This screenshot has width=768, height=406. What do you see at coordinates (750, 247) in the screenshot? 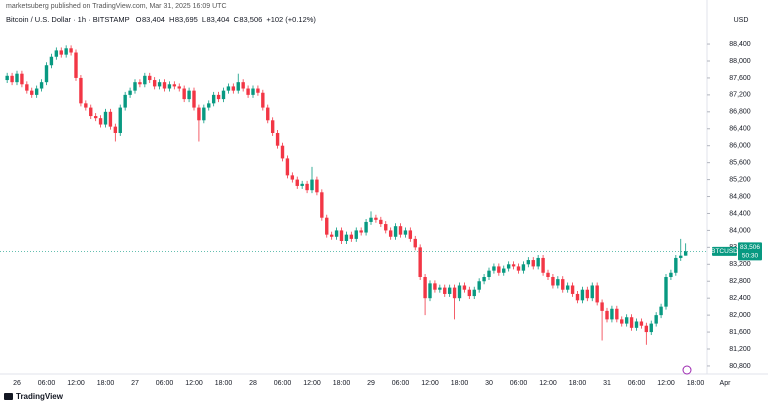
I see `last-price-label: 83,506` at bounding box center [750, 247].